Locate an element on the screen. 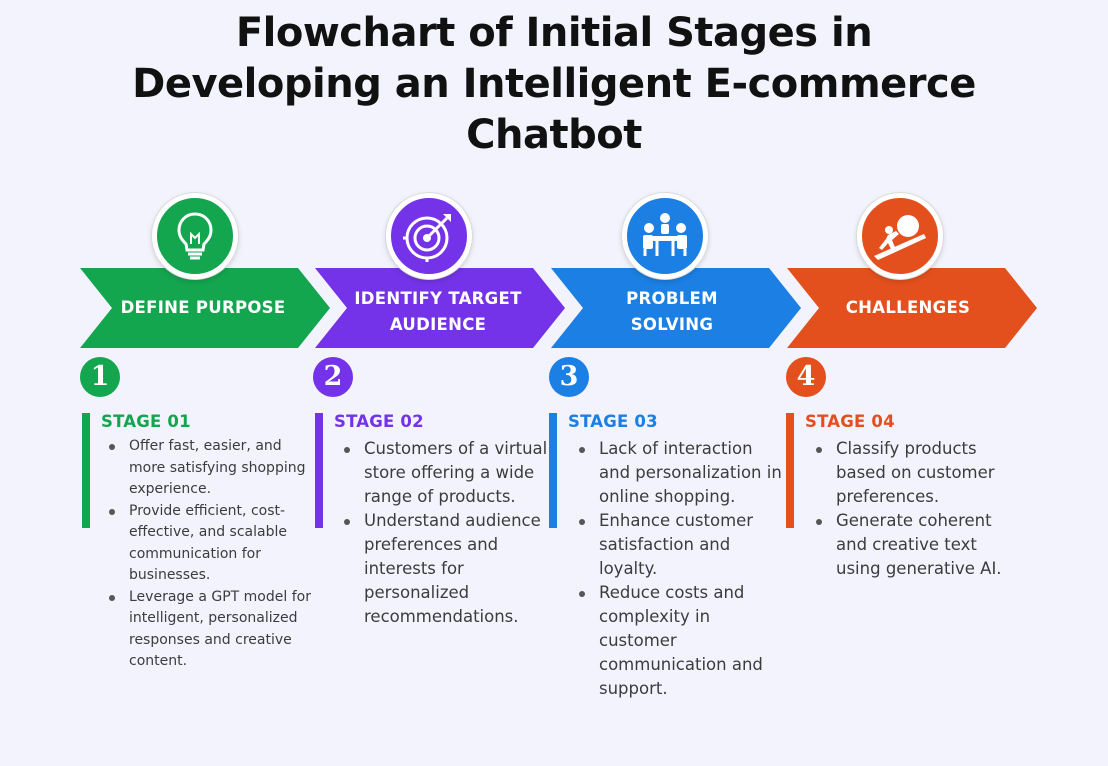  target-arrow-icon is located at coordinates (429, 236).